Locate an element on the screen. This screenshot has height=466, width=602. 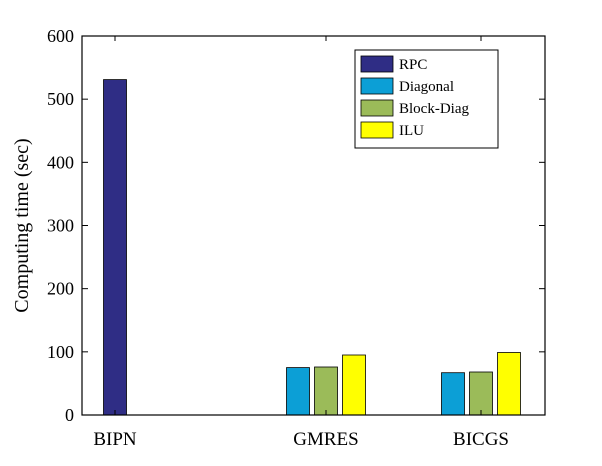
y-tick-label-600: 600 is located at coordinates (60, 36).